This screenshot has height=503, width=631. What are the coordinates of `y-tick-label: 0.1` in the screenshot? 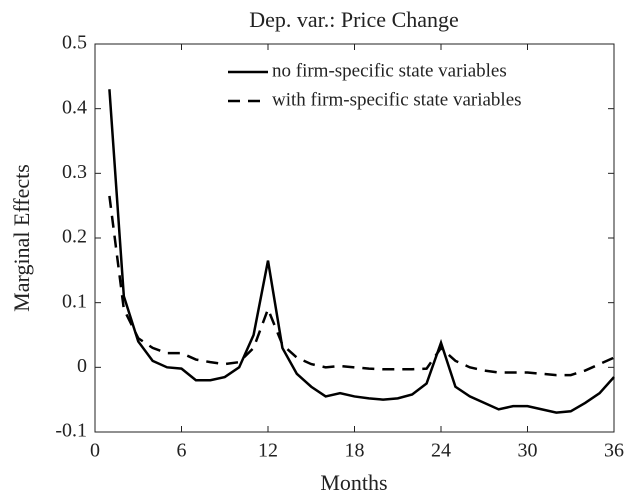 It's located at (74, 301).